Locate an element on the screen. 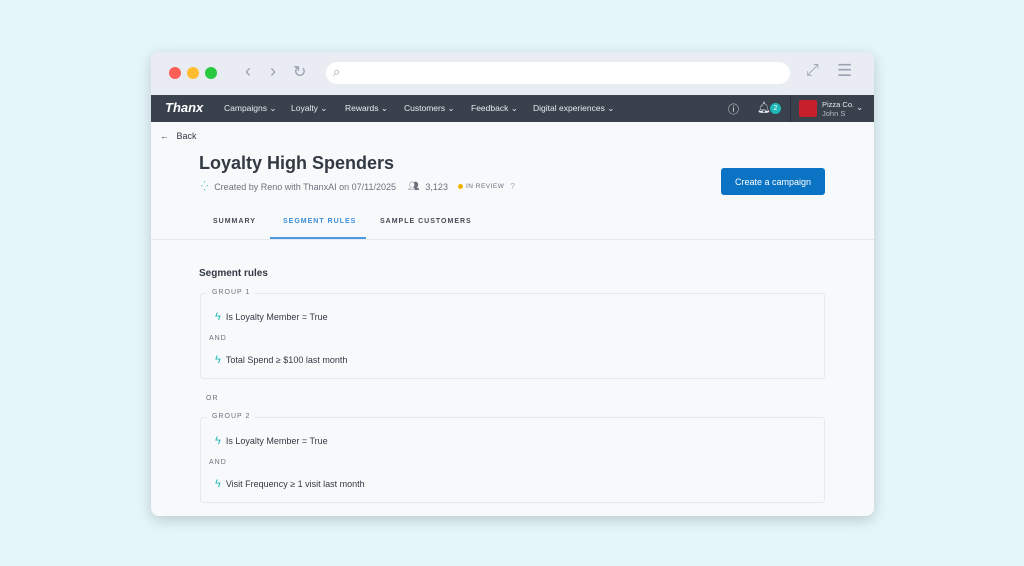  bell-icon: 🔔︎ is located at coordinates (764, 108).